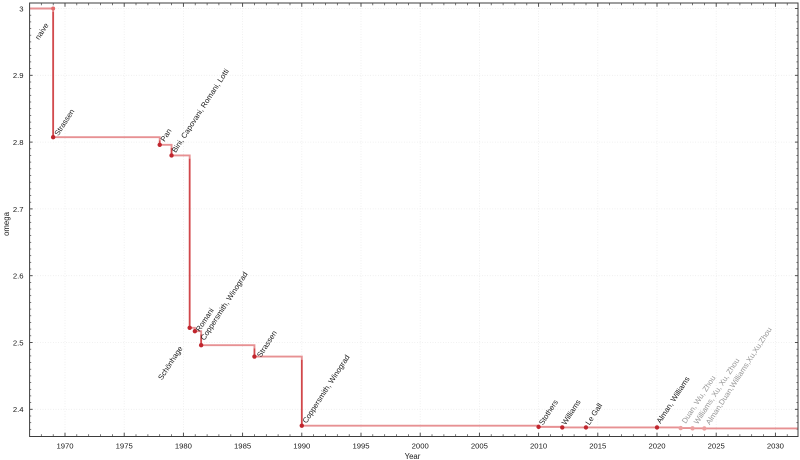 This screenshot has height=460, width=800. Describe the element at coordinates (18, 142) in the screenshot. I see `svg-text: 2.8` at that location.